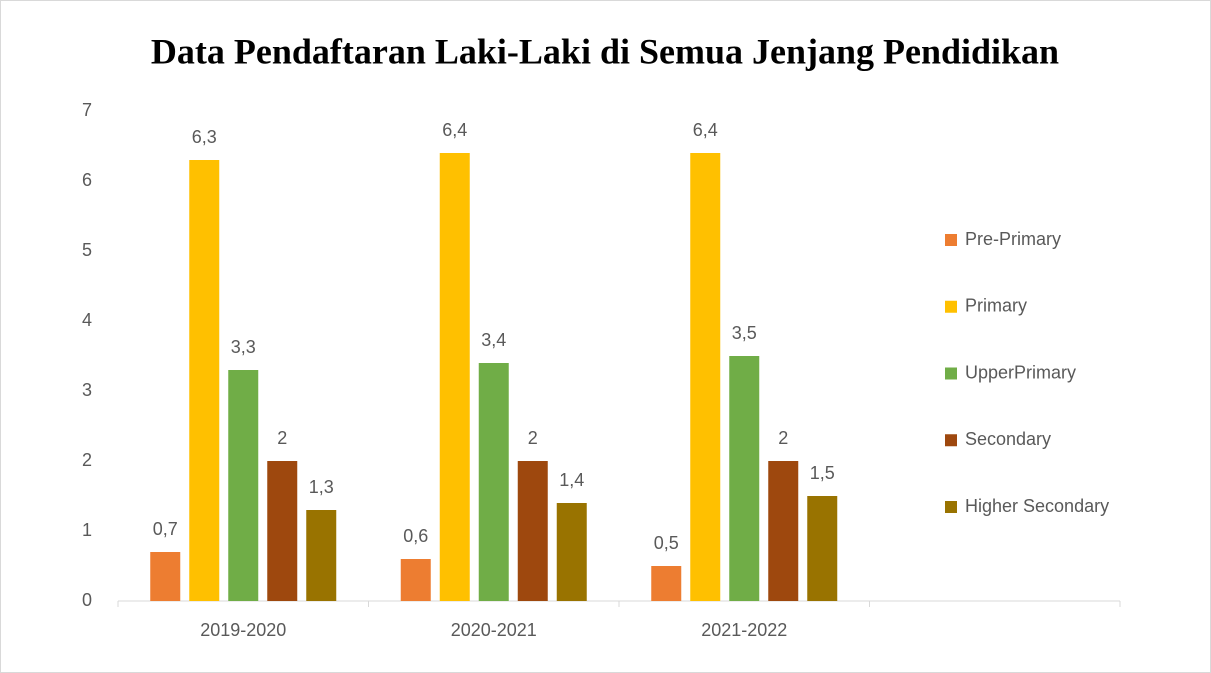 The width and height of the screenshot is (1211, 673). Describe the element at coordinates (1008, 439) in the screenshot. I see `legend-label: Secondary` at that location.